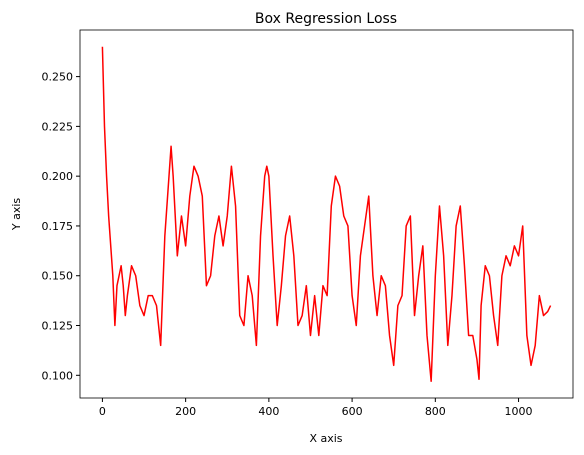  What do you see at coordinates (58, 226) in the screenshot?
I see `y-tick-label: 0.175` at bounding box center [58, 226].